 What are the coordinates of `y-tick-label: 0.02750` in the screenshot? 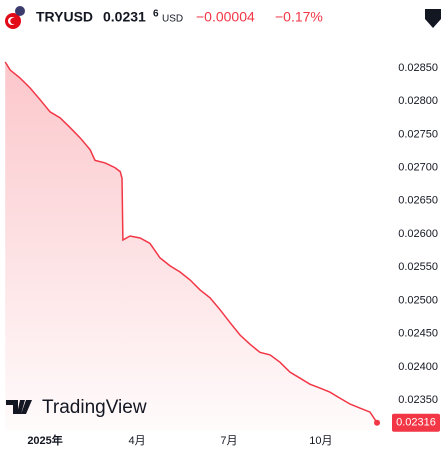 It's located at (418, 134).